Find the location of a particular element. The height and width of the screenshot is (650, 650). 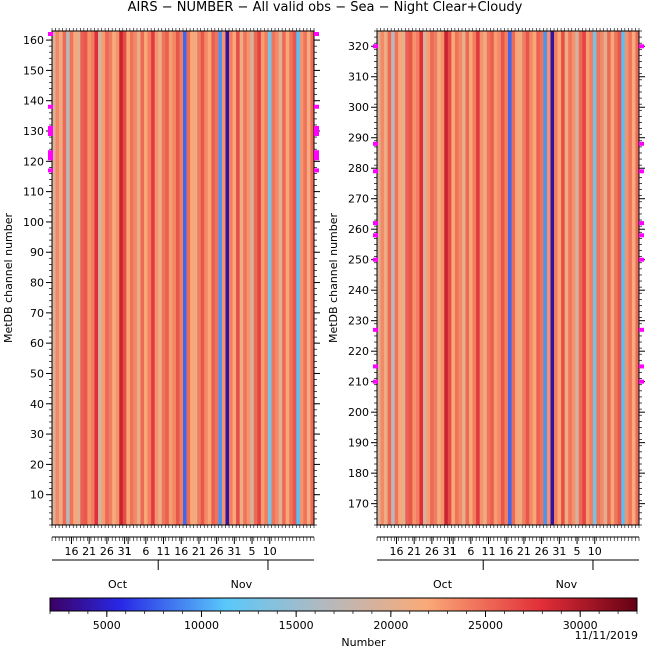

date-tick-label: 10 is located at coordinates (270, 551).